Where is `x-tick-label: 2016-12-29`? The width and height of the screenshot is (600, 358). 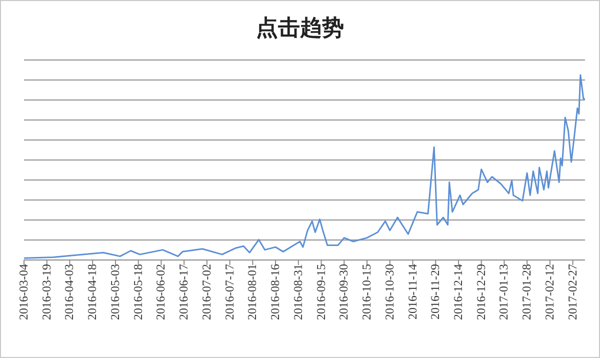 x-tick-label: 2016-12-29 is located at coordinates (481, 292).